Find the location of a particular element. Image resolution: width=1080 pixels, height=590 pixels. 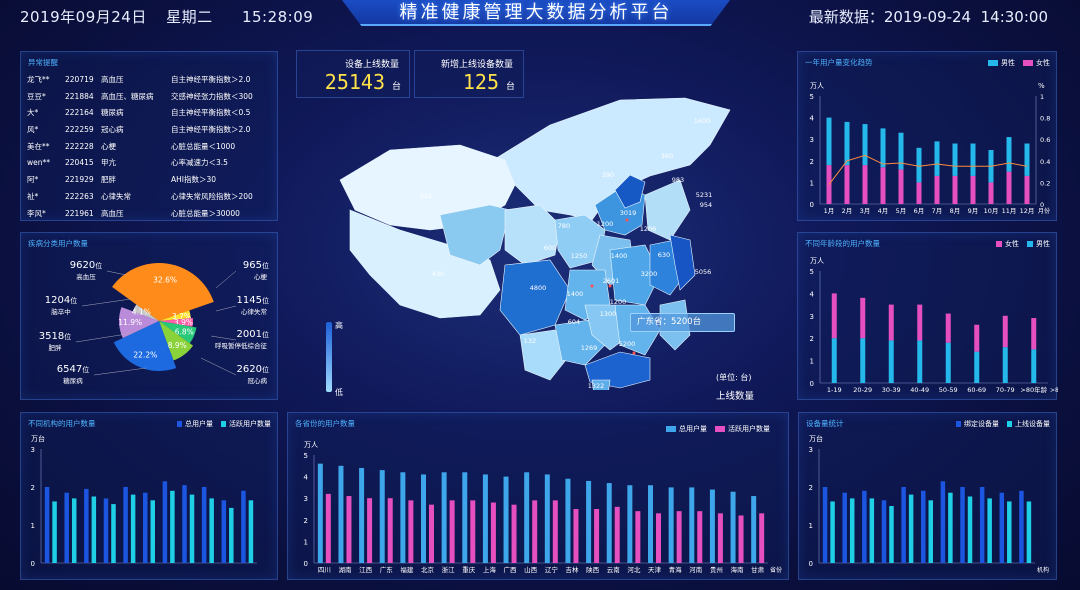

alert-row: 大* 222164 糖尿病 自主神经平衡指数＜0.5 is located at coordinates (151, 113).